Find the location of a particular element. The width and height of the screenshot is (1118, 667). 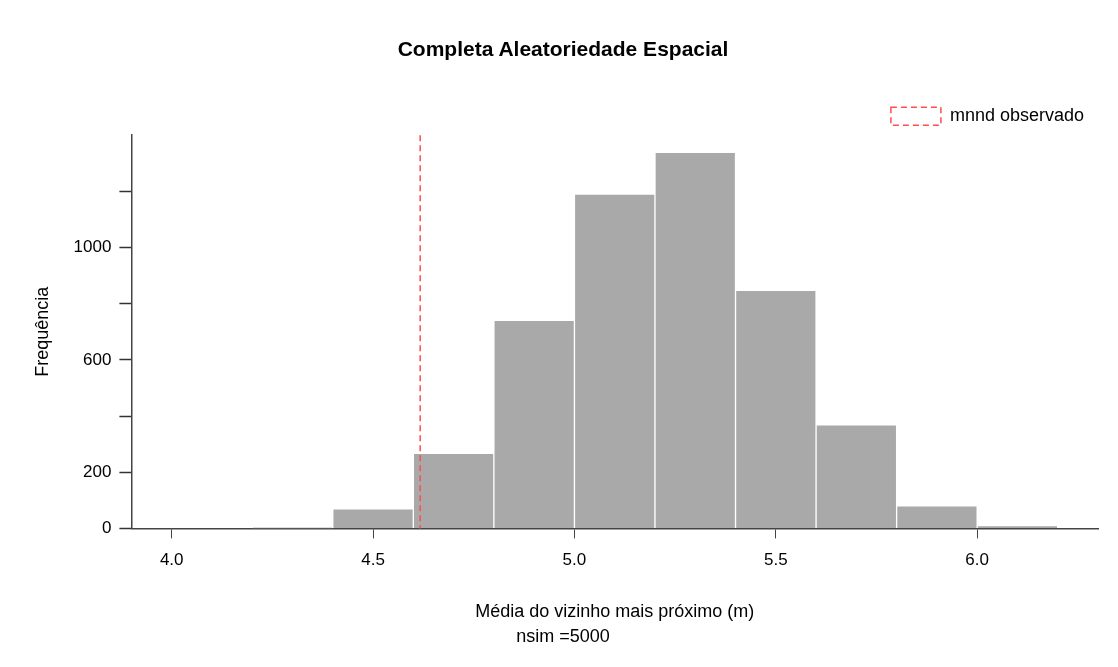

y-axis-title: Frequência is located at coordinates (41, 331).